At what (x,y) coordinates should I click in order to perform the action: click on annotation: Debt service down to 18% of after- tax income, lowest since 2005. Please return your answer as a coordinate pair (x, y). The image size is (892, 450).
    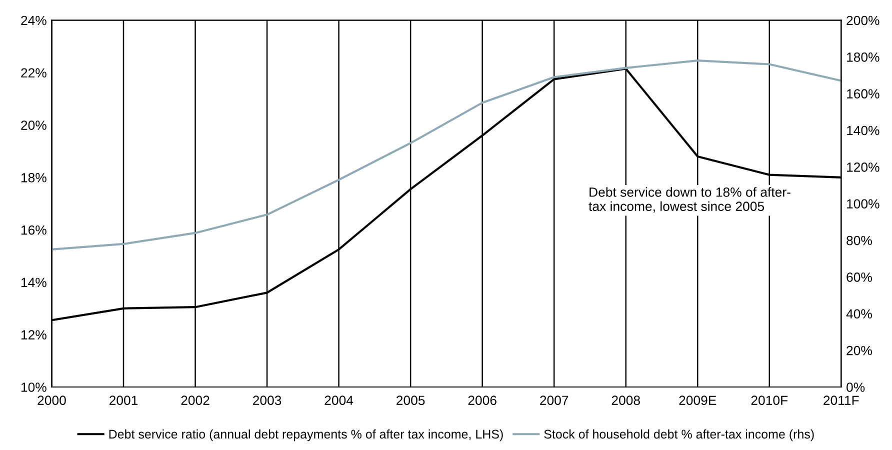
    Looking at the image, I should click on (689, 200).